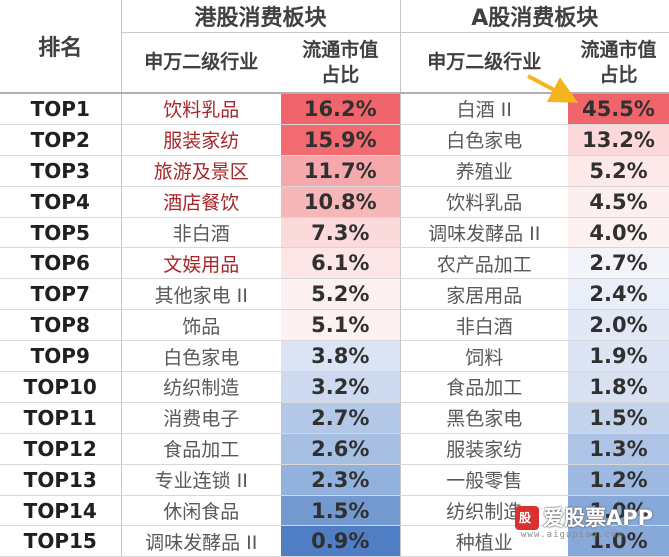 This screenshot has width=669, height=557. I want to click on hk-share-header: 流通市值 占比, so click(341, 63).